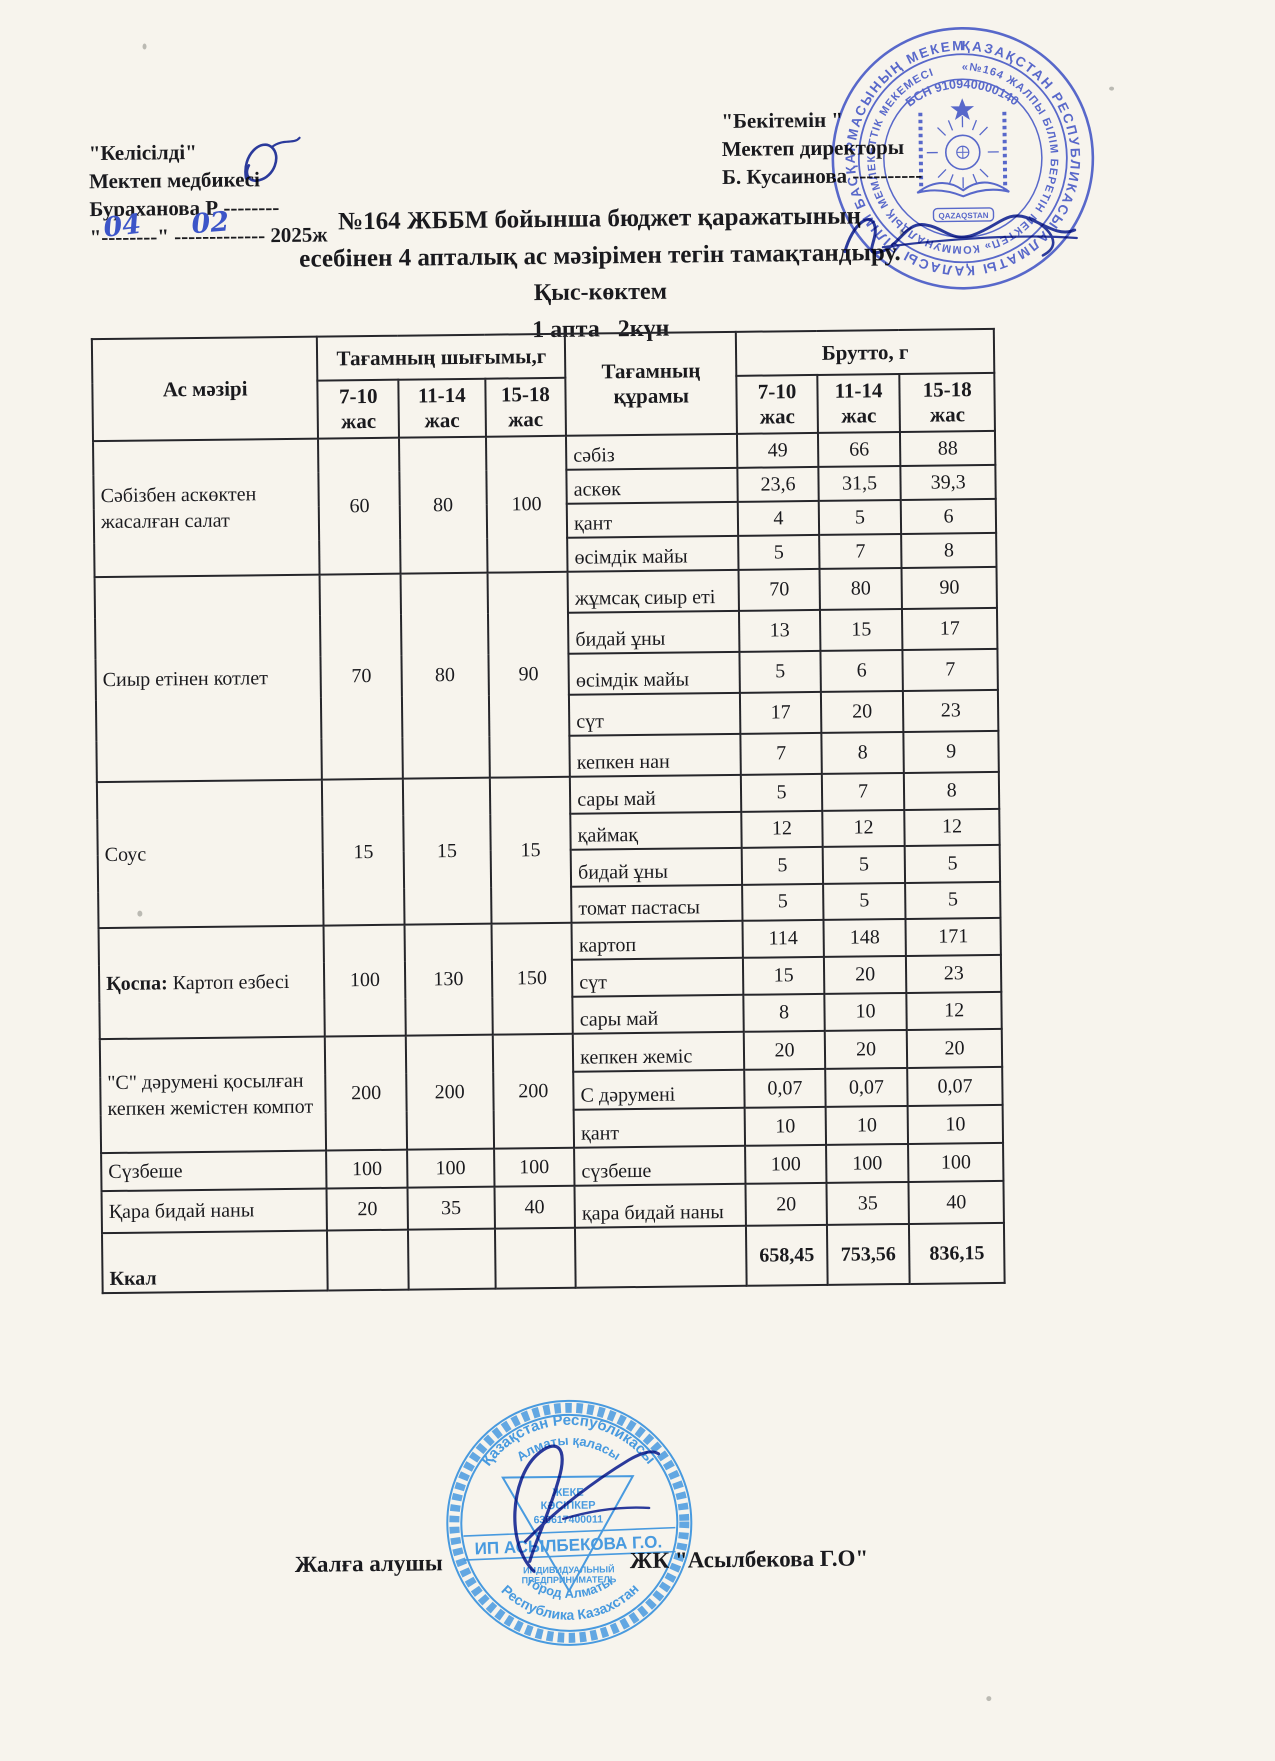  I want to click on component-name-cell: сәбіз, so click(652, 451).